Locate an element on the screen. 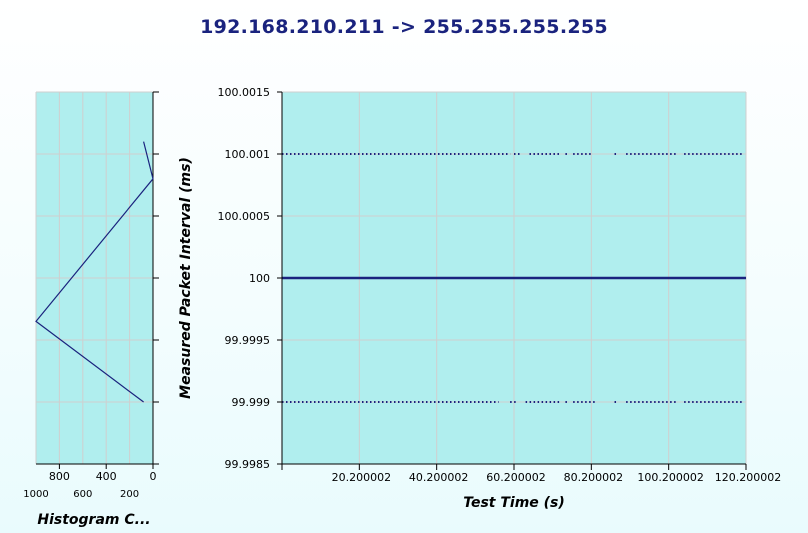 The image size is (808, 533). y-tick-label: 99.9995 is located at coordinates (248, 340).